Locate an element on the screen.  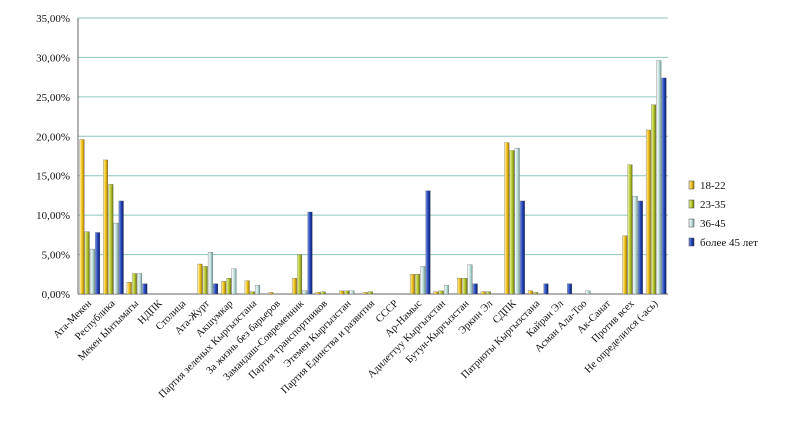
legend-label-0: 18-22 is located at coordinates (713, 186).